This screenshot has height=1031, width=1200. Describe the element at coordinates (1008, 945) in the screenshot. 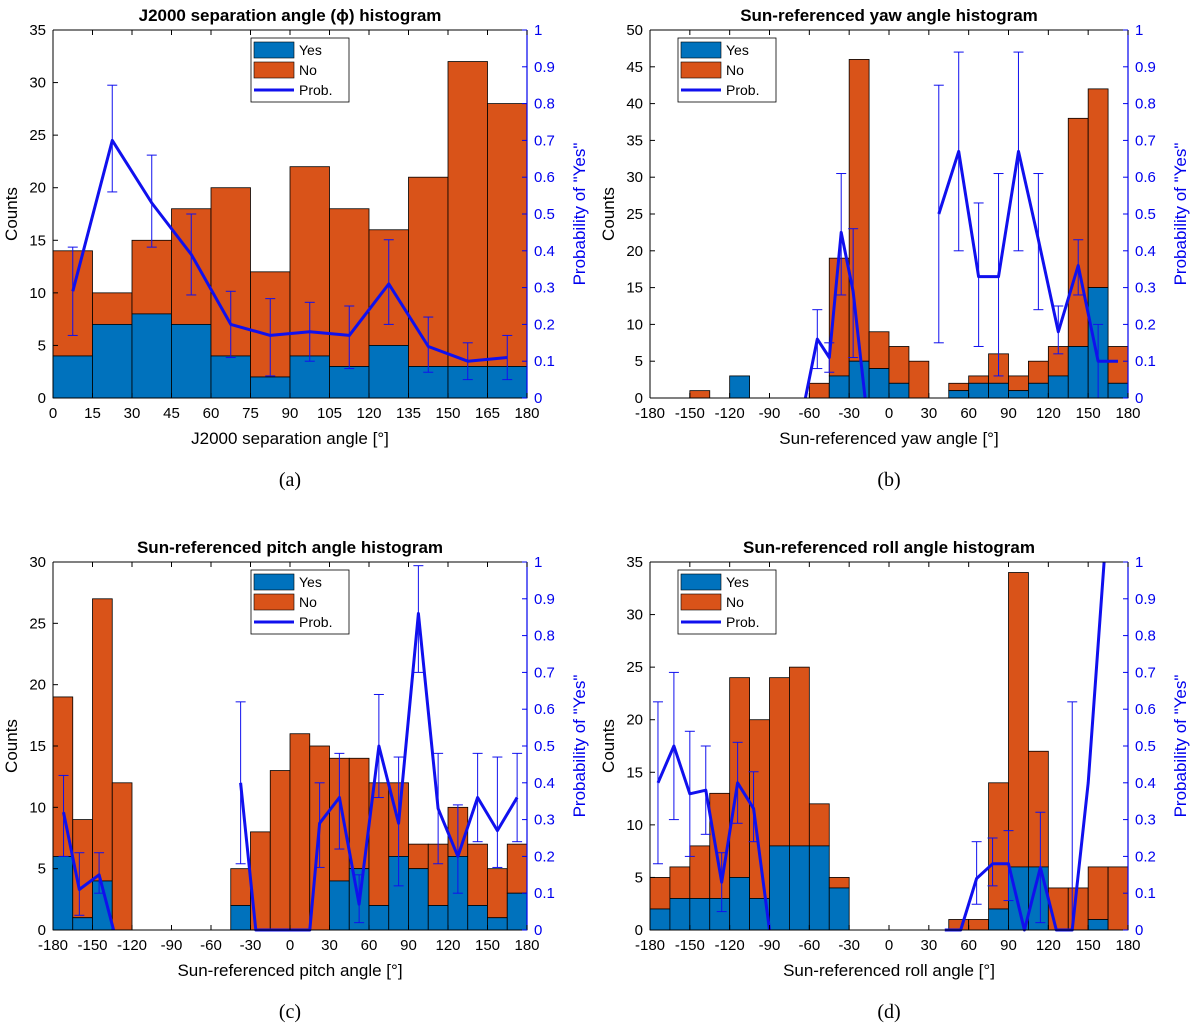

I see `x-tick-label: 90` at that location.